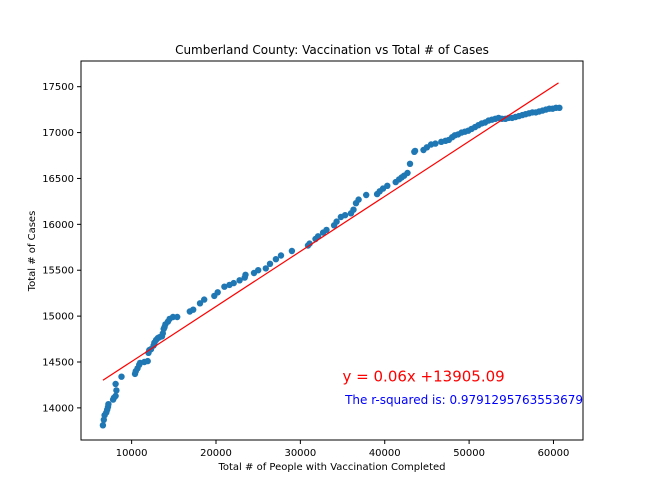 Image resolution: width=648 pixels, height=504 pixels. I want to click on y-tick-label: 14000, so click(58, 408).